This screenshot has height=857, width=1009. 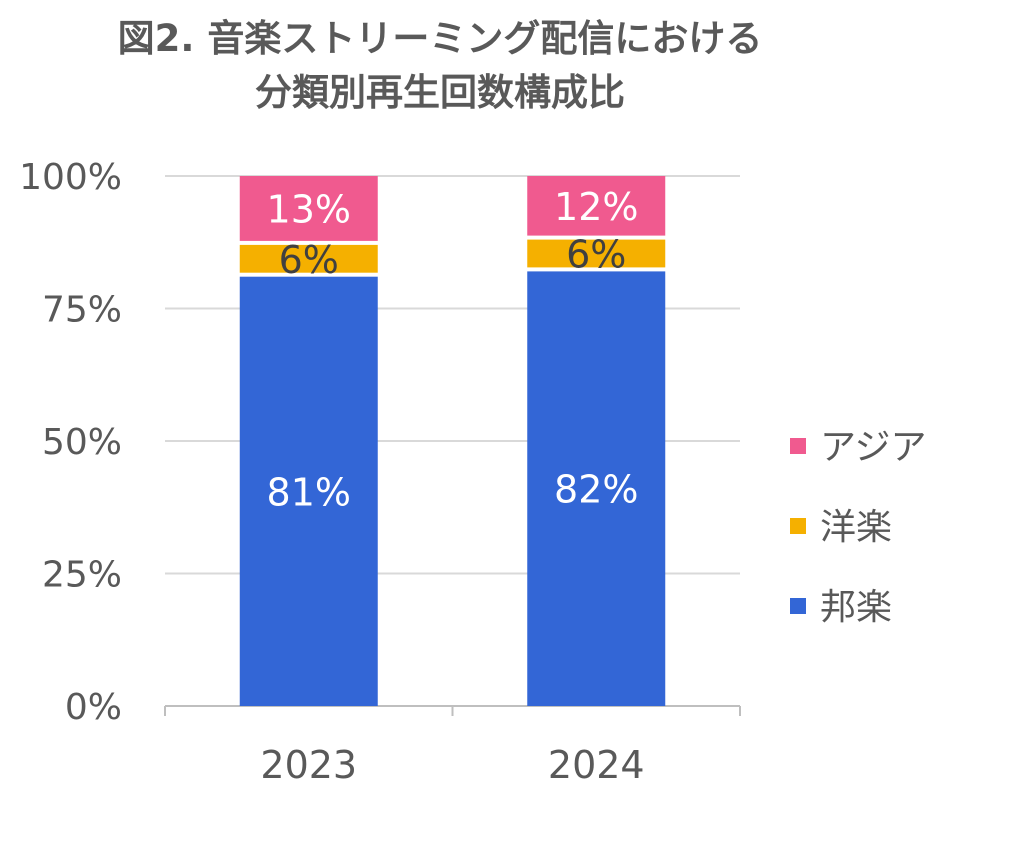 I want to click on legend-label-邦楽: 邦楽, so click(x=856, y=607).